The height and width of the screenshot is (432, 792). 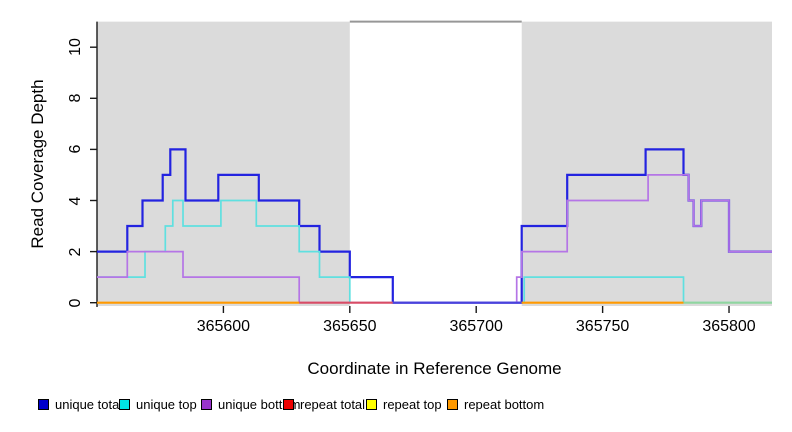 I want to click on y-tick-label: 6, so click(x=75, y=149).